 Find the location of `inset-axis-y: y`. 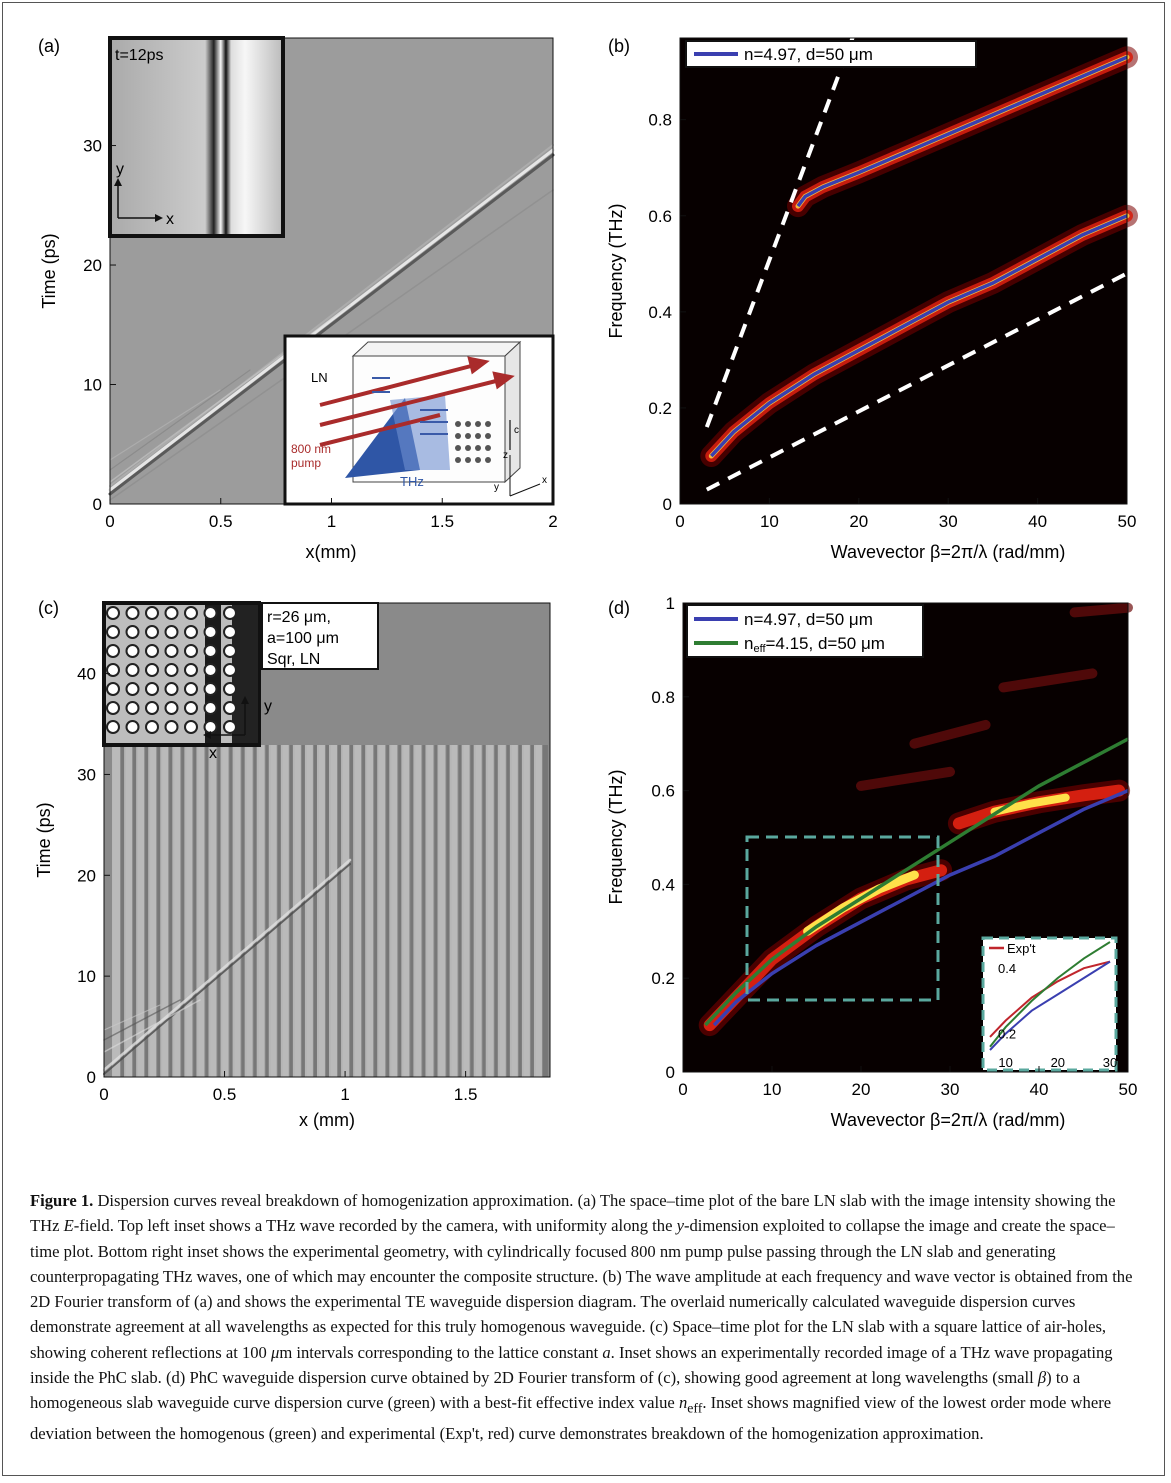

inset-axis-y: y is located at coordinates (120, 169).